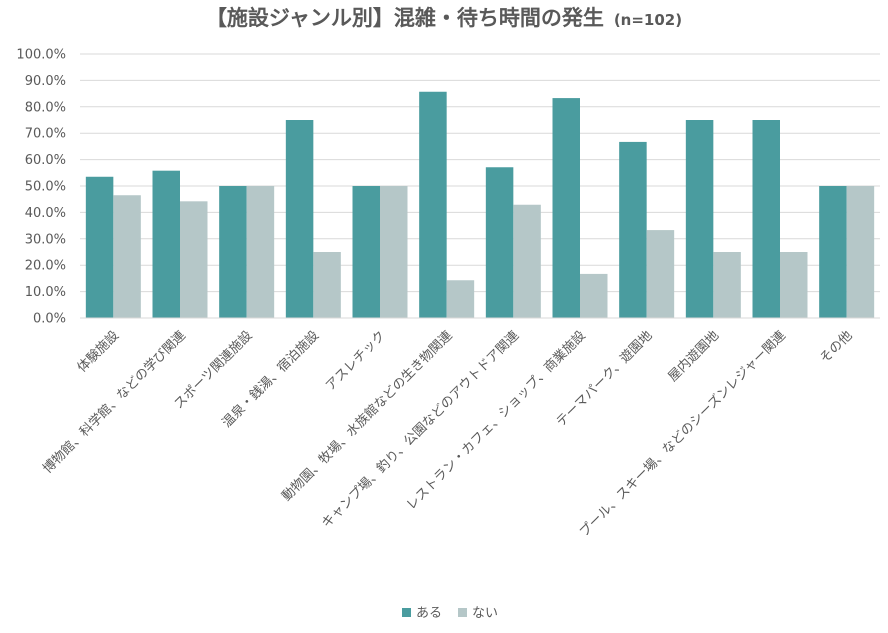 This screenshot has height=633, width=888. Describe the element at coordinates (429, 613) in the screenshot. I see `legend-label: ある` at that location.